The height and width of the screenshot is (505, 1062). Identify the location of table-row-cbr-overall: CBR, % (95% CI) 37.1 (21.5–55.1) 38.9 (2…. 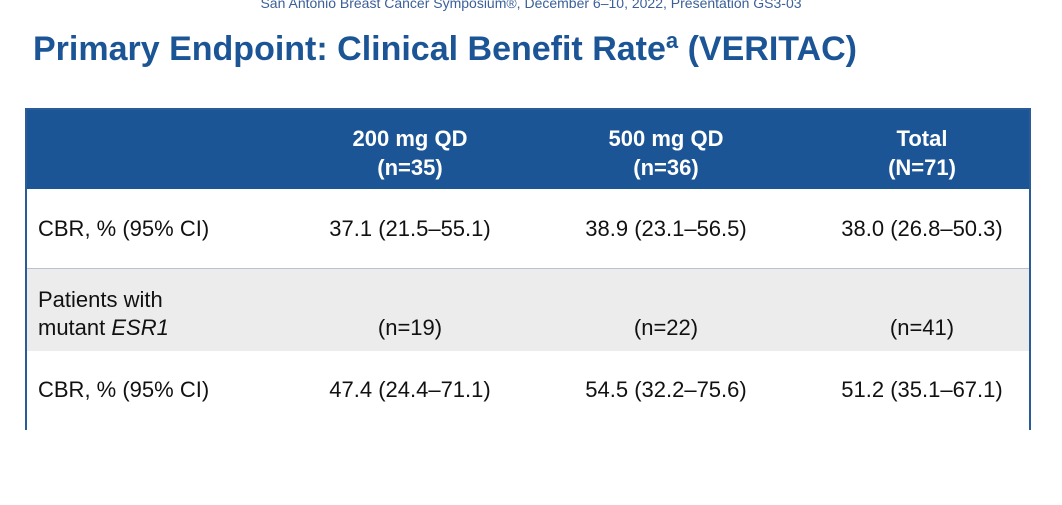
(528, 229).